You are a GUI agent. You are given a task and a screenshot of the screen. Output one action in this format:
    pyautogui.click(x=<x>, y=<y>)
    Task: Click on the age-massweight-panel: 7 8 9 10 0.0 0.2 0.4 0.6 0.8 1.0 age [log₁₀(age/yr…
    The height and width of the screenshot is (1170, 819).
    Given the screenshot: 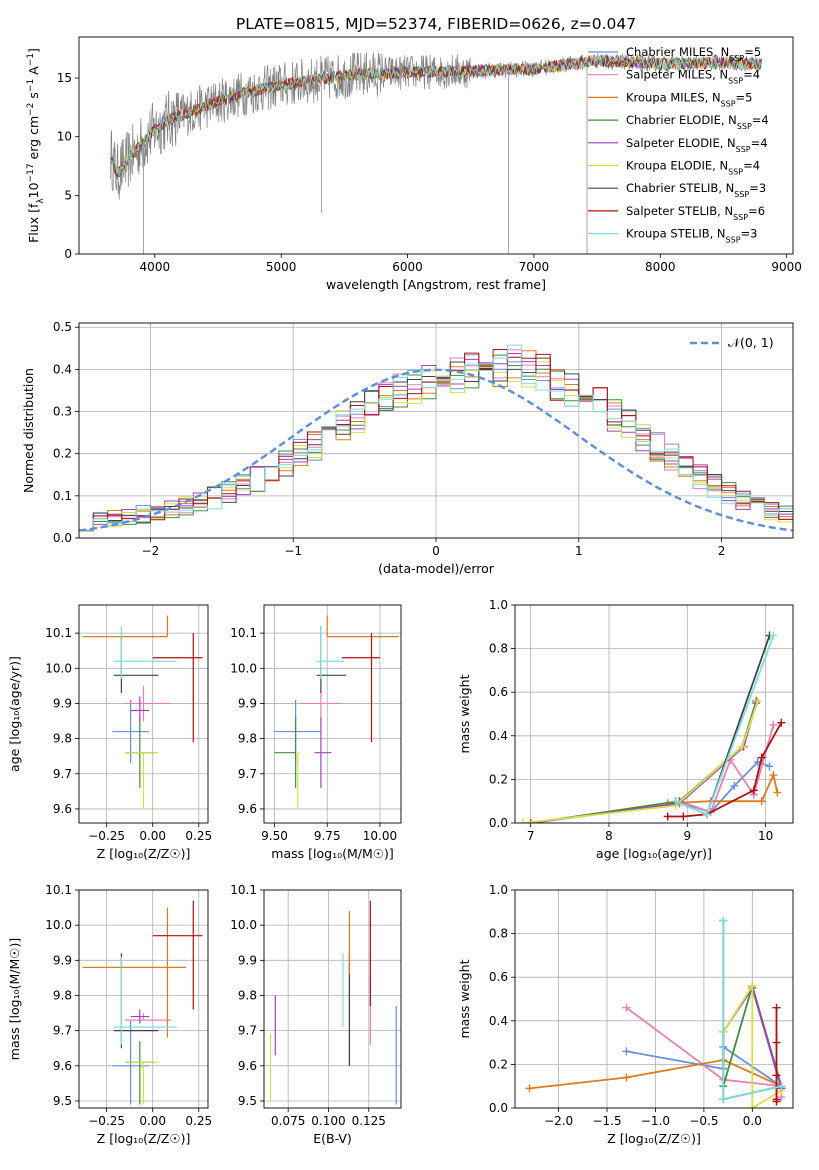 What is the action you would take?
    pyautogui.click(x=625, y=729)
    